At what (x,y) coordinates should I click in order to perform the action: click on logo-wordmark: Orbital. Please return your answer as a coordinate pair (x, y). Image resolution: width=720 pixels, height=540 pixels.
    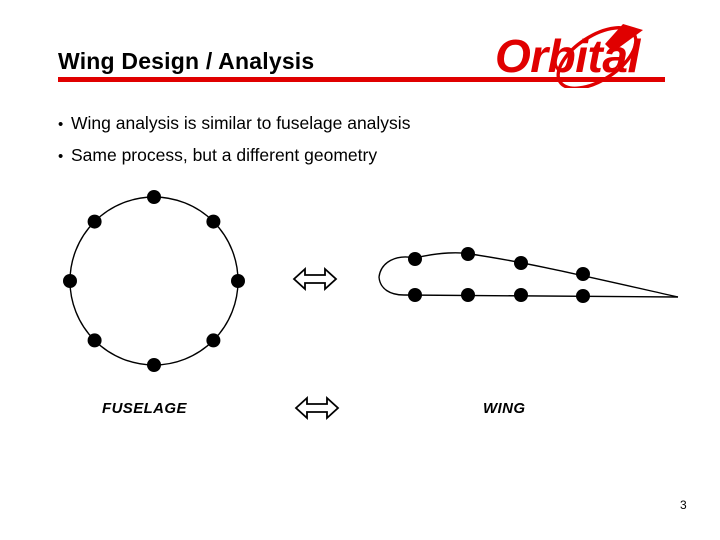
    Looking at the image, I should click on (568, 56).